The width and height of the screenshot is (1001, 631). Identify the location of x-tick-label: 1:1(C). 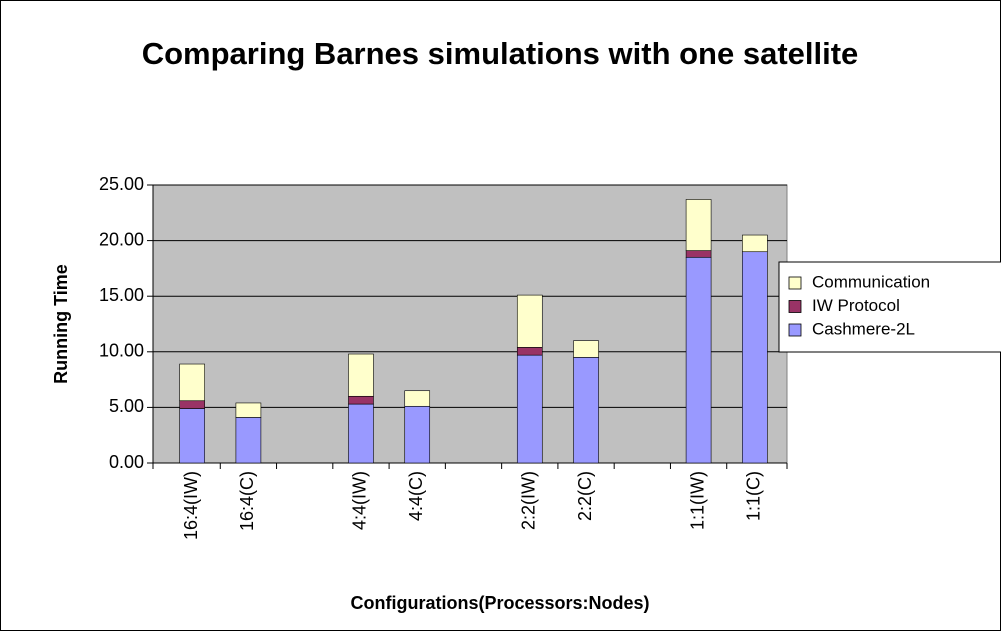
(754, 496).